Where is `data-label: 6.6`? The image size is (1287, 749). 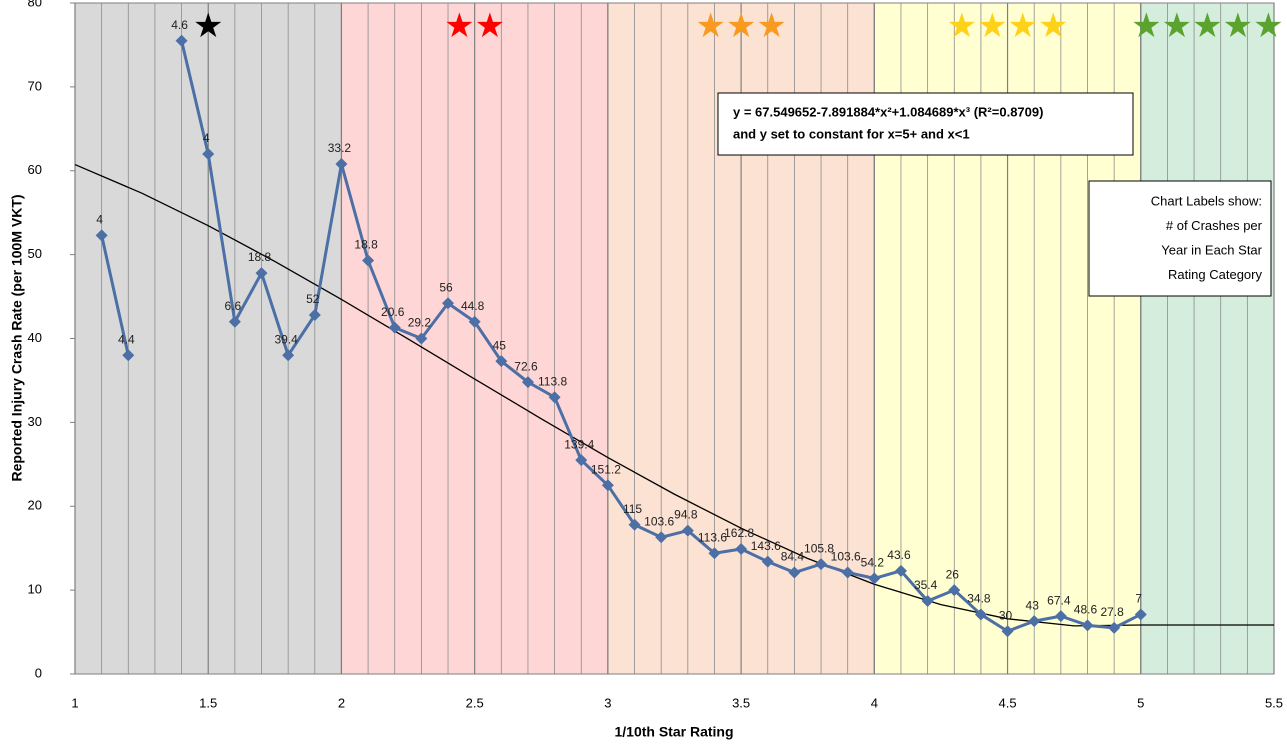
data-label: 6.6 is located at coordinates (233, 306).